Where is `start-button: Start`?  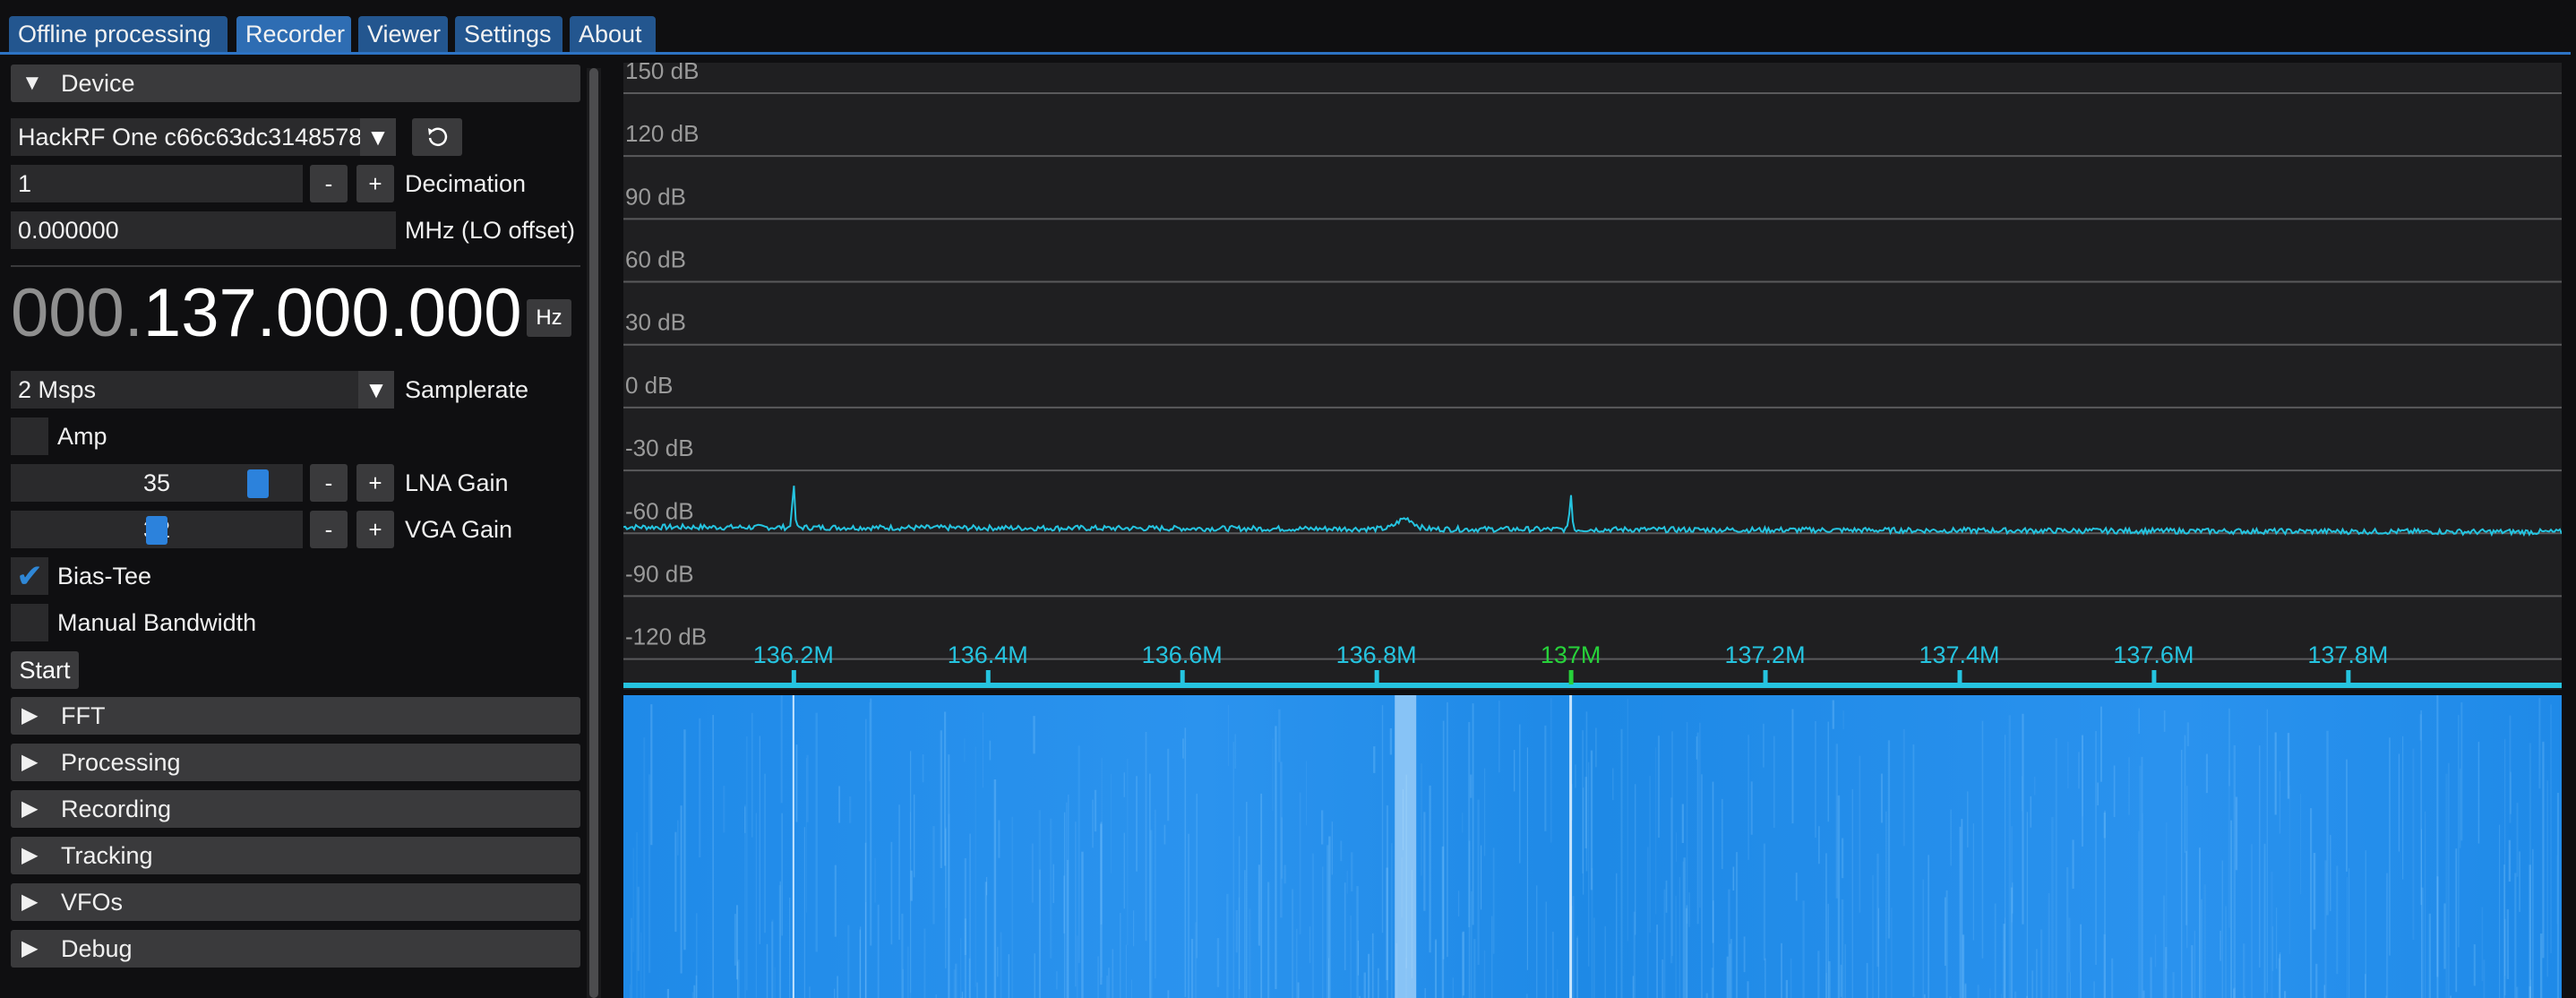 start-button: Start is located at coordinates (45, 670).